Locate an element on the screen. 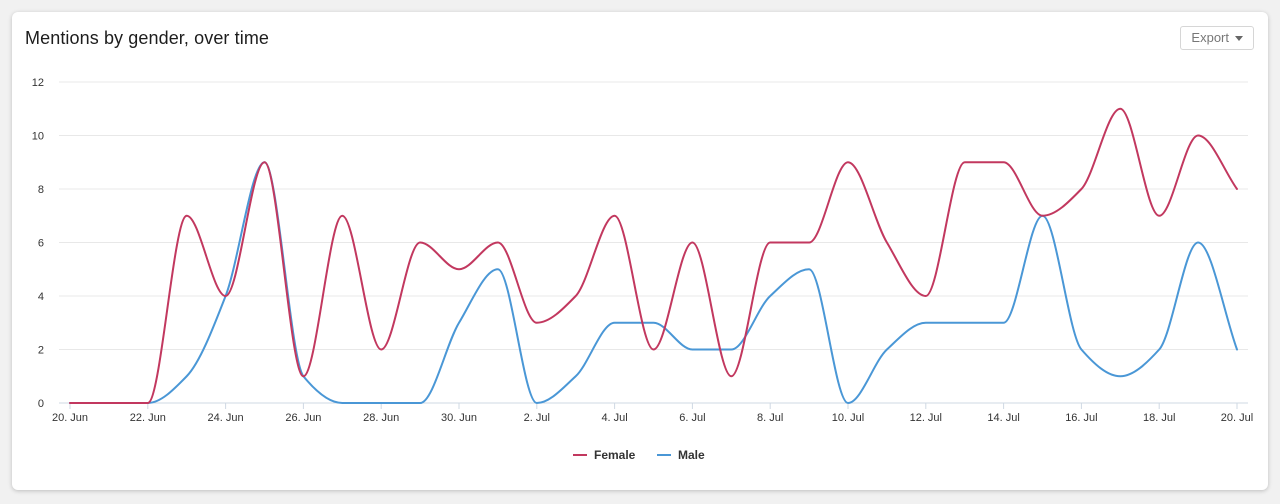  x-tick-label: 16. Jul is located at coordinates (1081, 418).